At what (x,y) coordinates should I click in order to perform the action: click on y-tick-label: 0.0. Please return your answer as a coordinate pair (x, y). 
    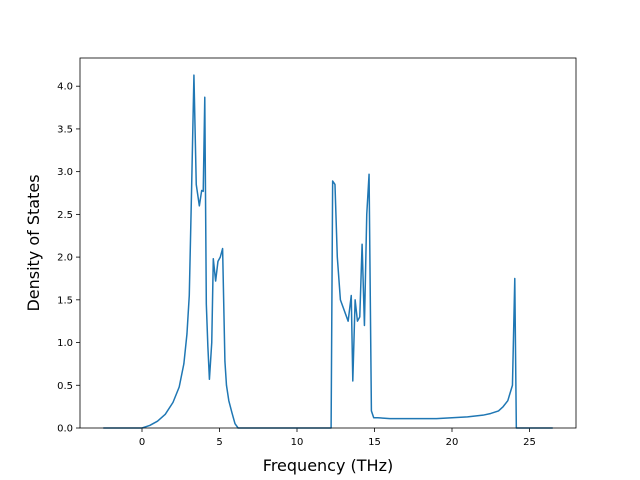
    Looking at the image, I should click on (65, 429).